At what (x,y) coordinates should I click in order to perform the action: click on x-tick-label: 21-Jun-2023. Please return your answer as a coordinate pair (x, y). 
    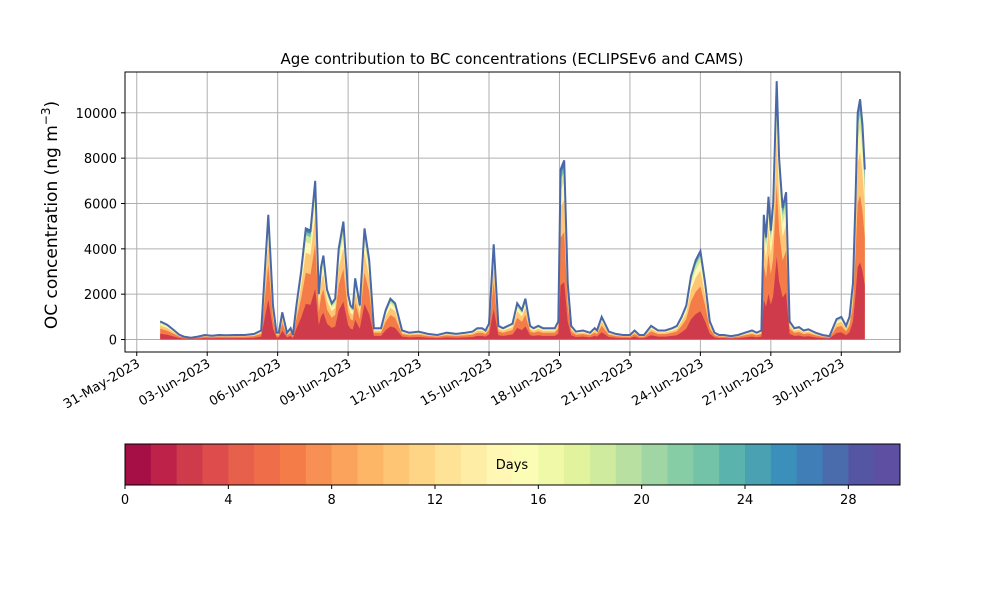
    Looking at the image, I should click on (597, 382).